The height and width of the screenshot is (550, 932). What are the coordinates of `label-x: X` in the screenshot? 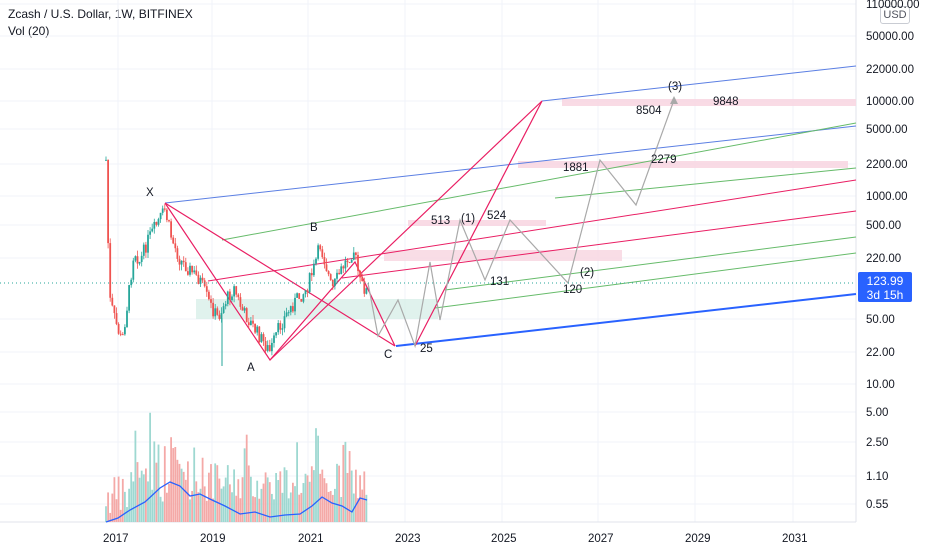 It's located at (150, 193).